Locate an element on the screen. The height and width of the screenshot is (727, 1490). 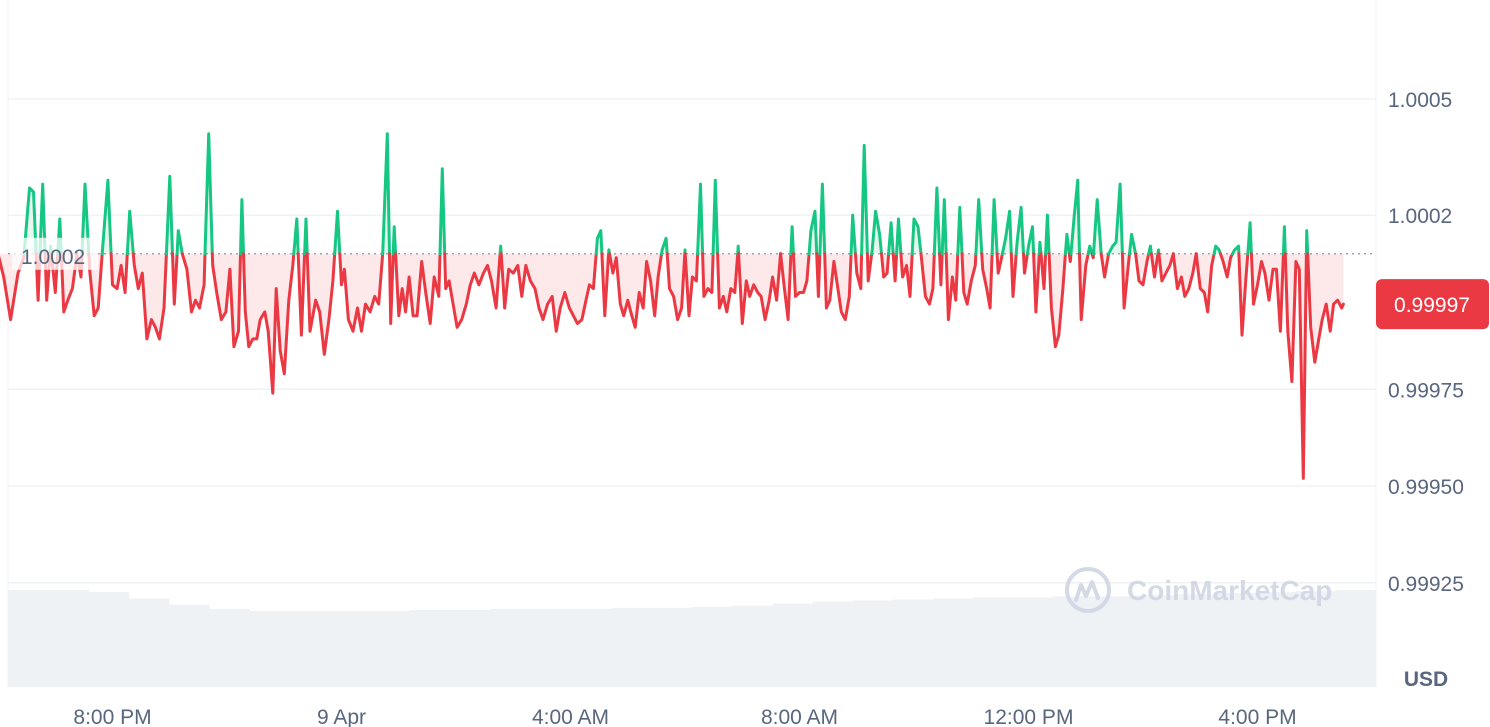
coinmarketcap-logo-icon is located at coordinates (1088, 590).